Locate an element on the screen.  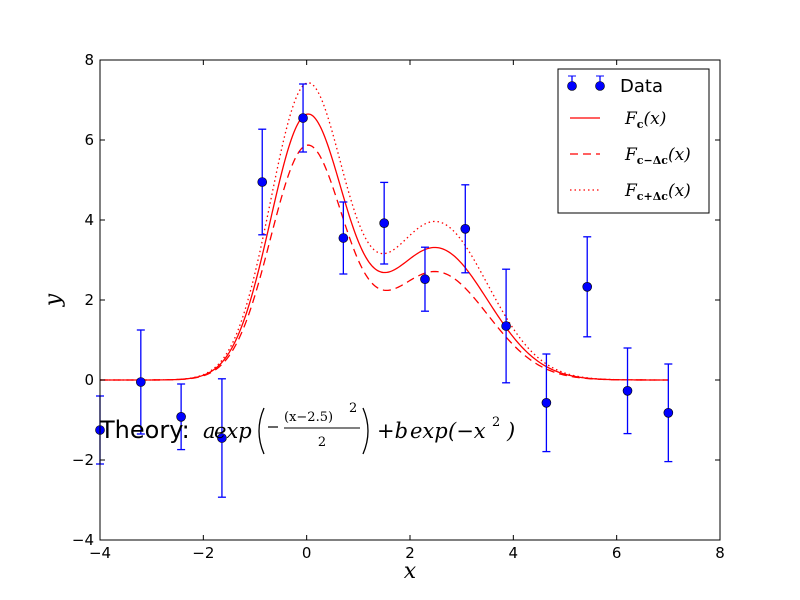
legend-label-data: Data is located at coordinates (641, 86).